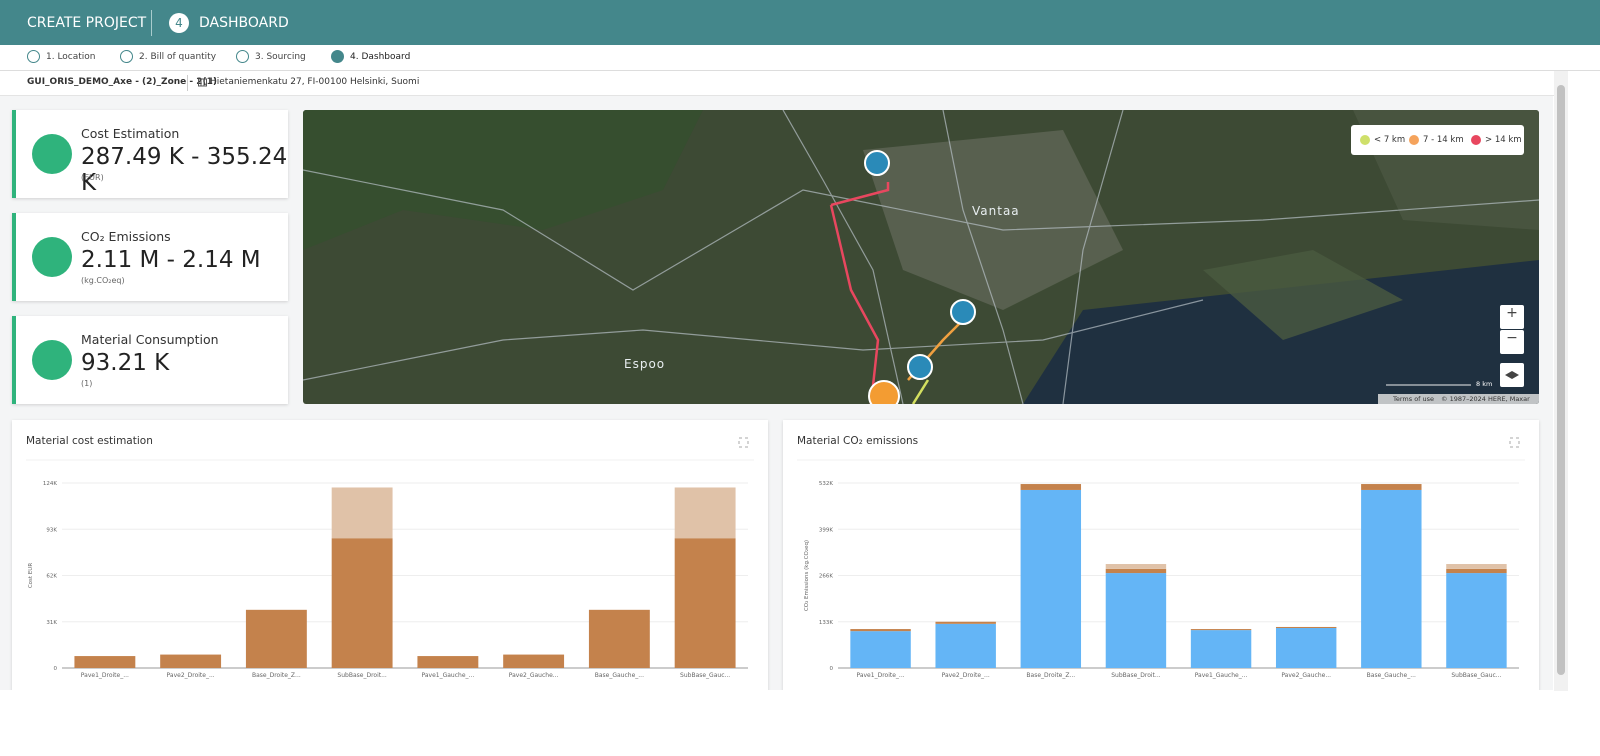 Image resolution: width=1600 pixels, height=756 pixels. I want to click on legend-label: < 7 km, so click(1390, 140).